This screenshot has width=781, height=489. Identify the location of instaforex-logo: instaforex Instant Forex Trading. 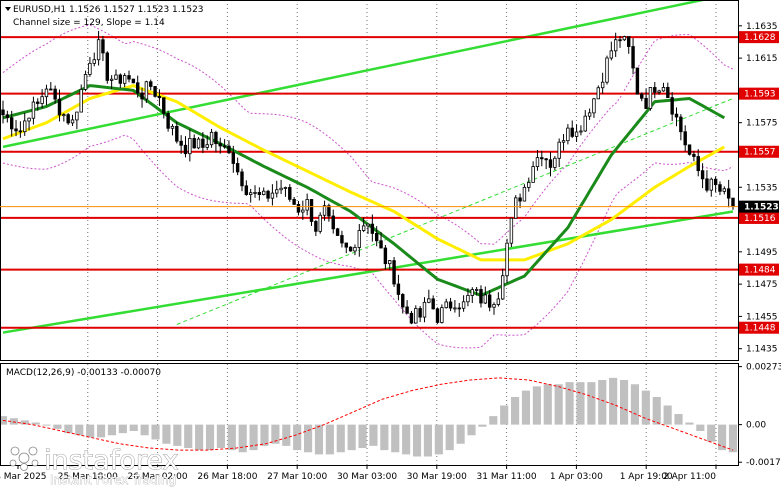
(94, 466).